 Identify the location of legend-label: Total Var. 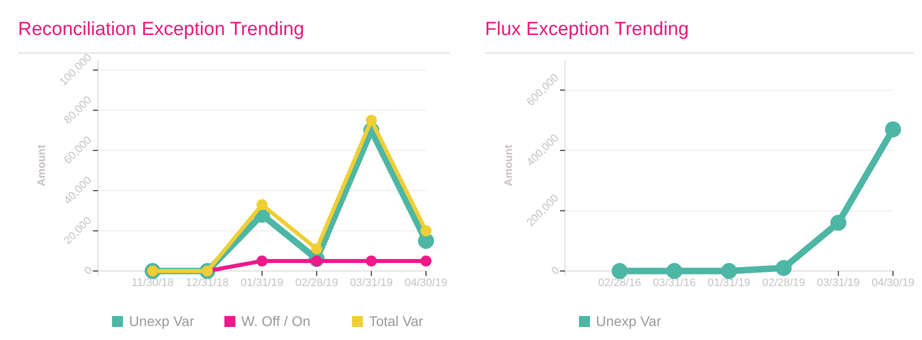
(396, 321).